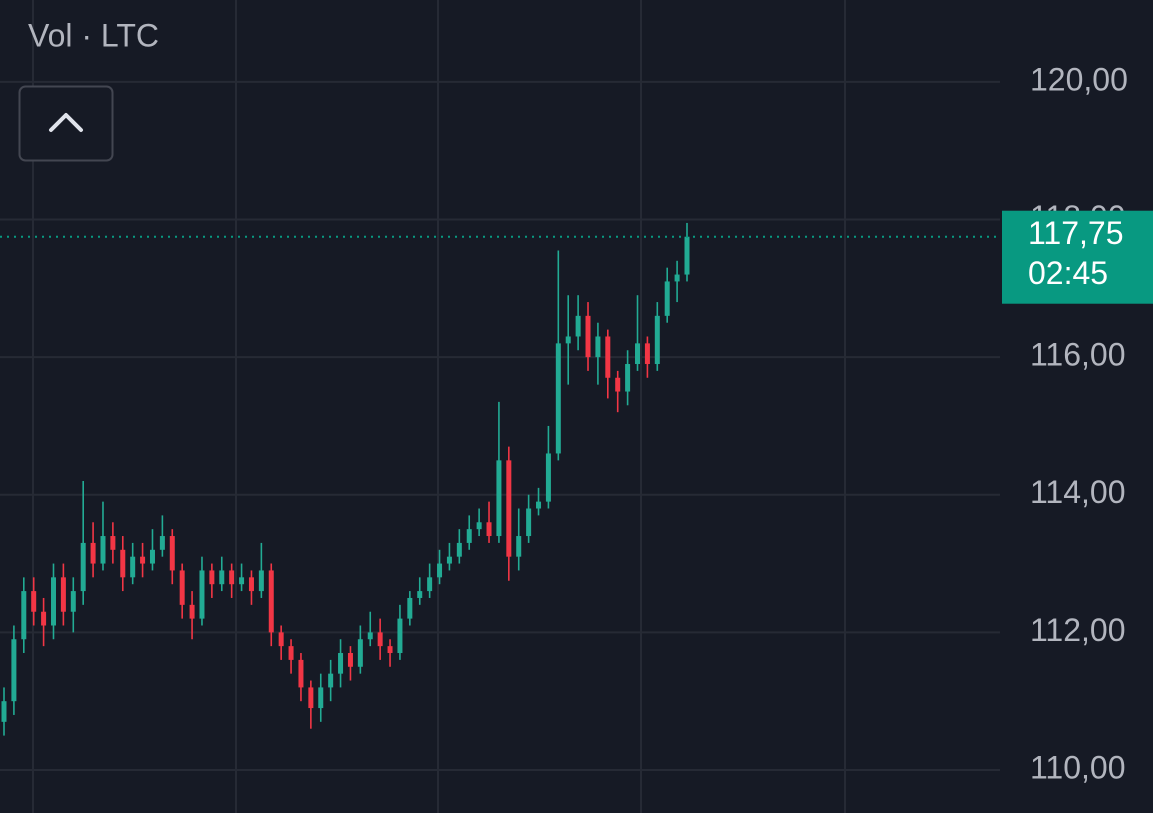  Describe the element at coordinates (1076, 233) in the screenshot. I see `last-price-label: 117,75` at that location.